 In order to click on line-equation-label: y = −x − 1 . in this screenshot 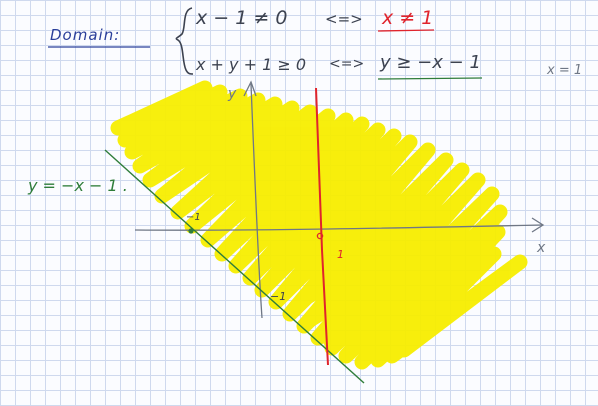, I will do `click(77, 185)`.